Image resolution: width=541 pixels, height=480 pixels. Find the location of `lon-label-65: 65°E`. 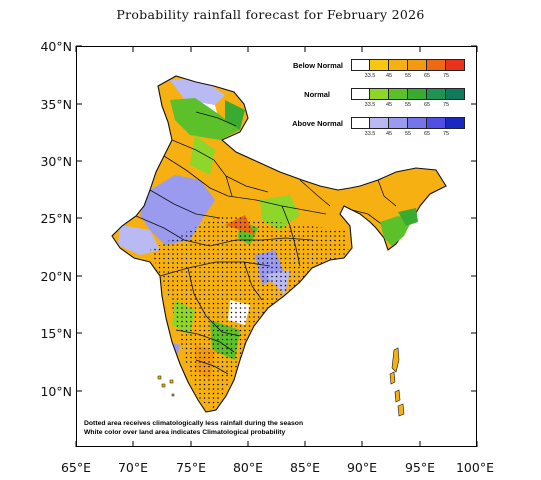

lon-label-65: 65°E is located at coordinates (76, 467).